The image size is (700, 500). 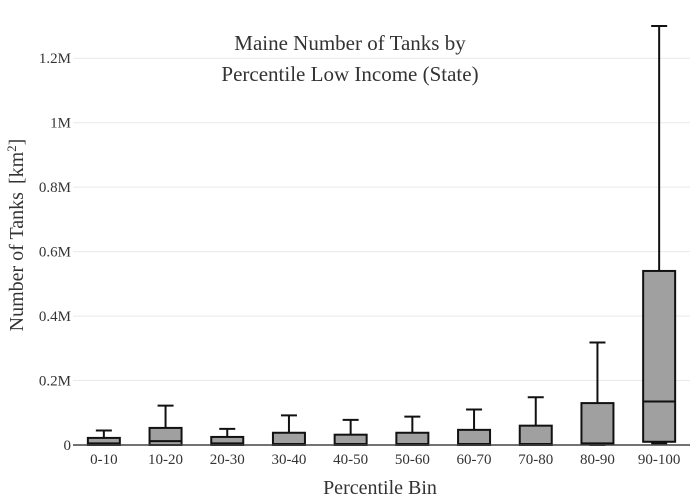 What do you see at coordinates (68, 446) in the screenshot?
I see `y-tick-label: 0` at bounding box center [68, 446].